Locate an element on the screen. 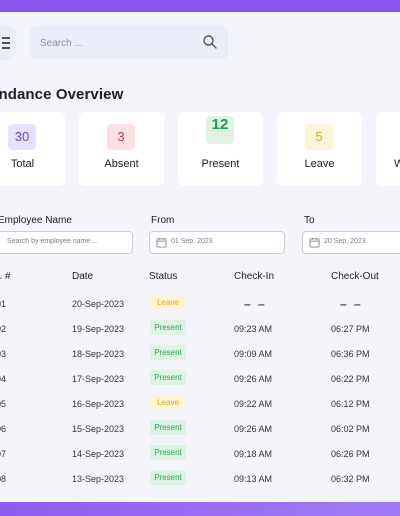 This screenshot has width=400, height=516. total-card: 30 Total is located at coordinates (32, 149).